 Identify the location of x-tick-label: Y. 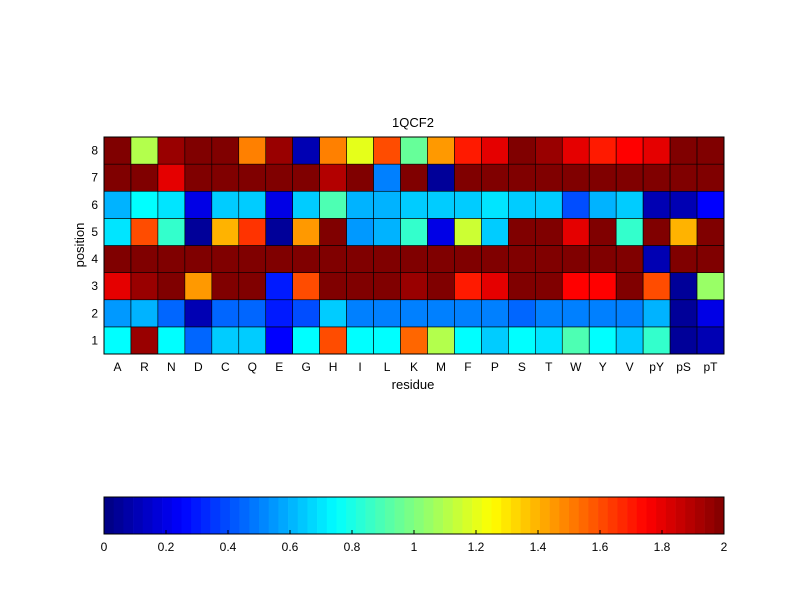
(603, 367).